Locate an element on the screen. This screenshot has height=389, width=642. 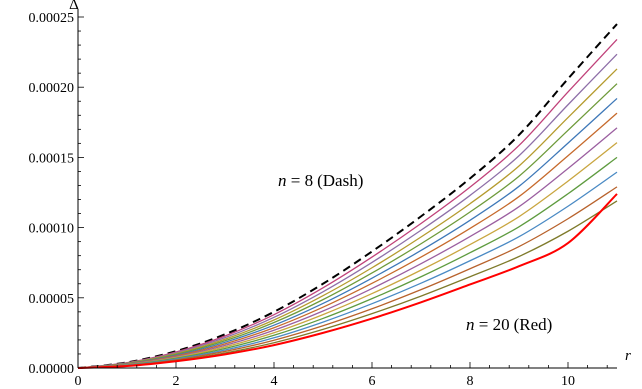
y-tick-label: 0.00020 is located at coordinates (52, 88).